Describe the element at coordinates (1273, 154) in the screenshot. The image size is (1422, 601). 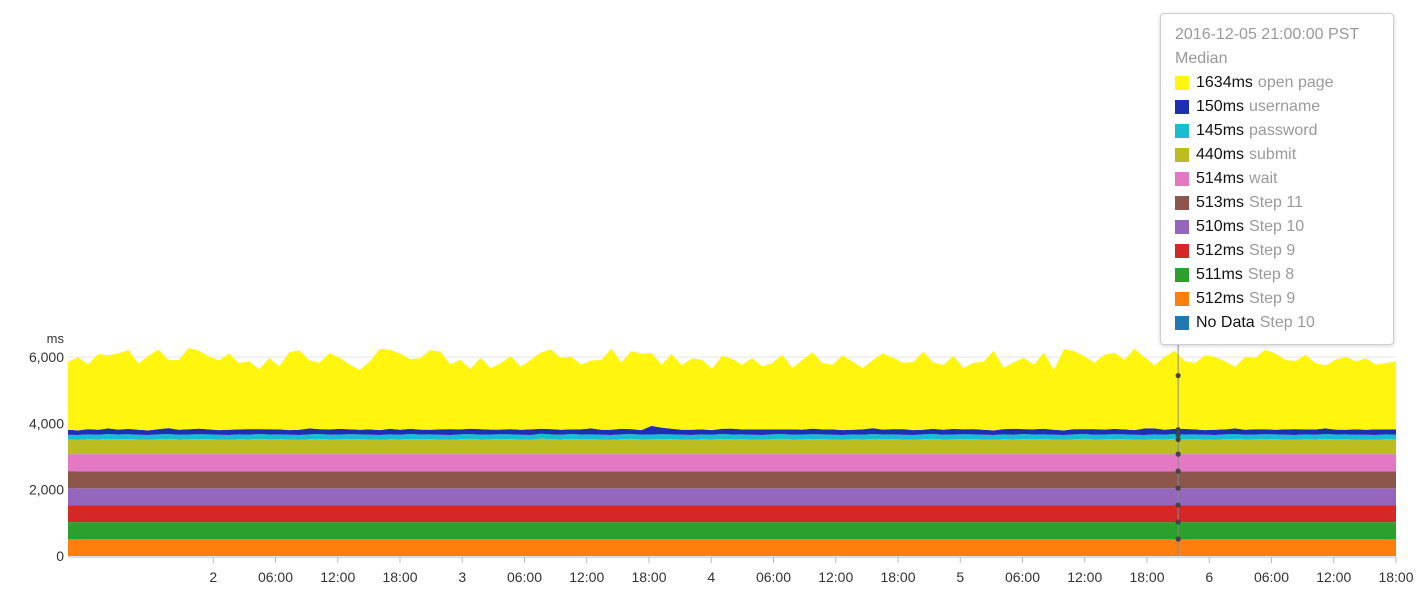
I see `tooltip-series-name: submit` at that location.